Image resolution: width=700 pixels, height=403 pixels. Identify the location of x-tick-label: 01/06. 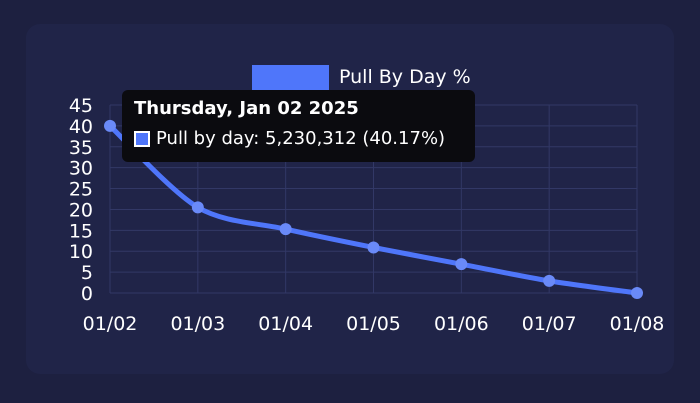
(461, 324).